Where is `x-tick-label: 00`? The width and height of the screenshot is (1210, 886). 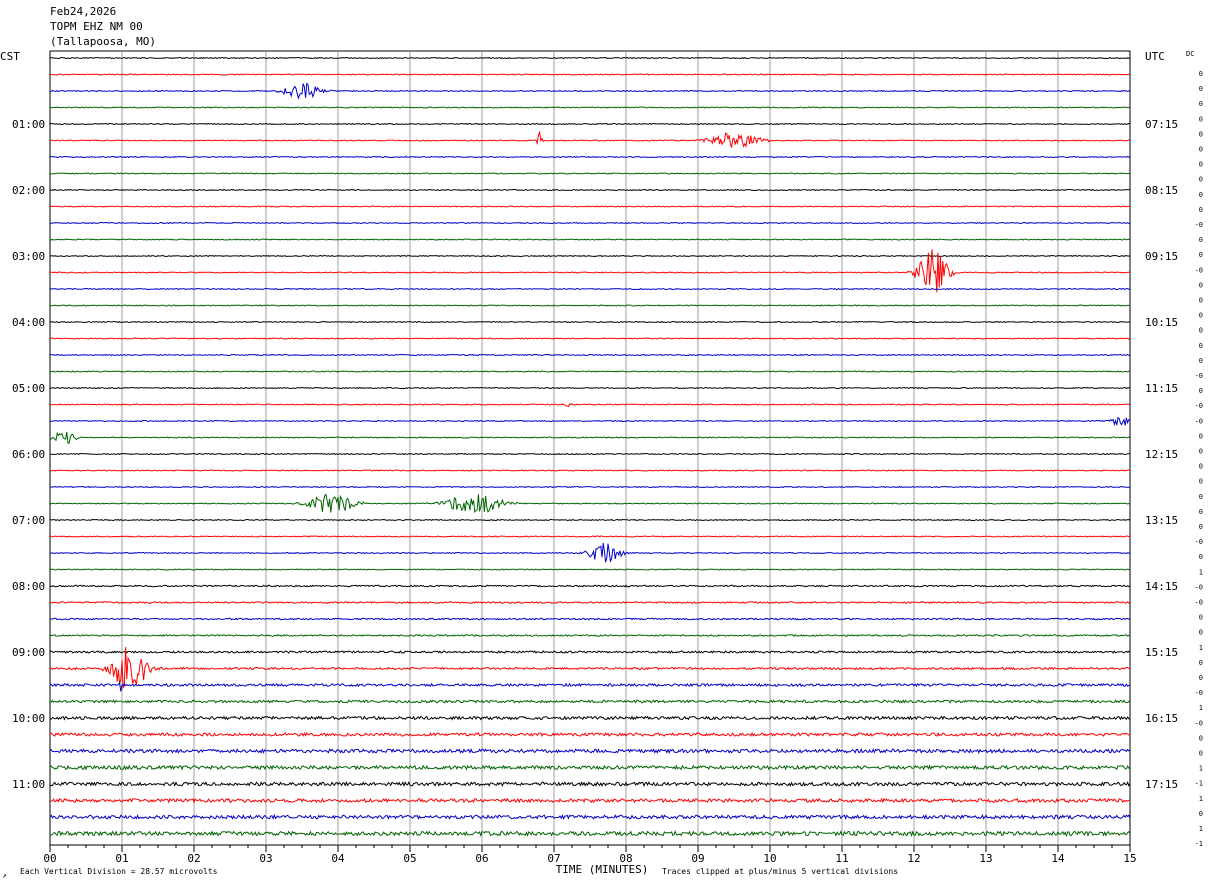 x-tick-label: 00 is located at coordinates (49, 858).